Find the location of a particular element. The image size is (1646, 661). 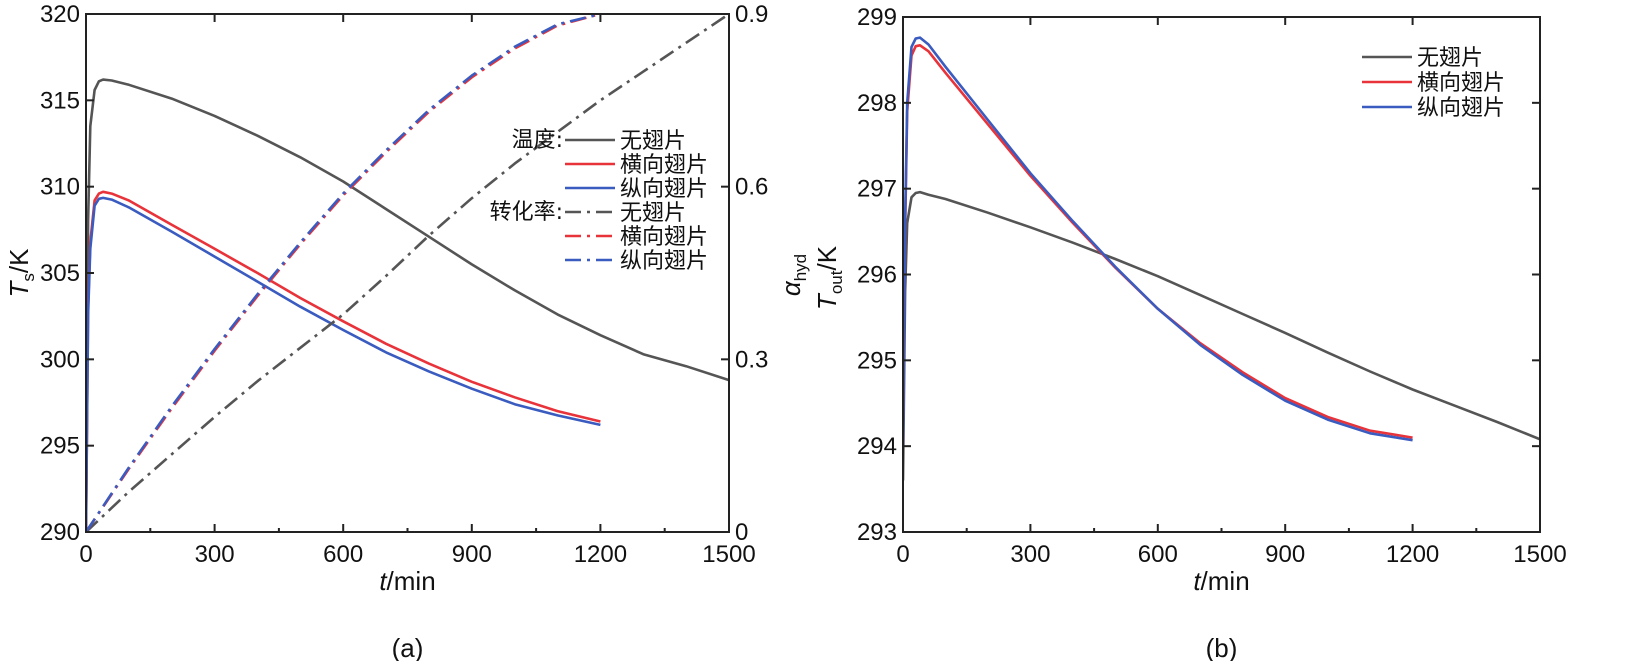

y-axis-title-left: Ts/K is located at coordinates (21, 273).